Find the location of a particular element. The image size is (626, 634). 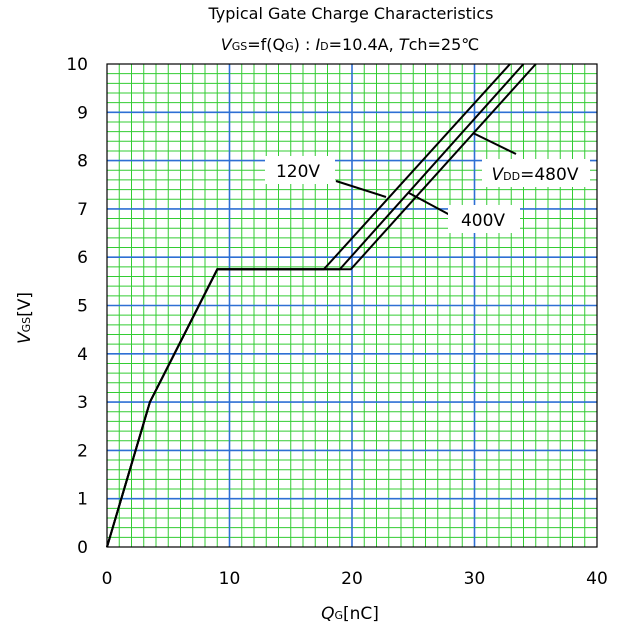

y-tick-label: 8 is located at coordinates (82, 162).